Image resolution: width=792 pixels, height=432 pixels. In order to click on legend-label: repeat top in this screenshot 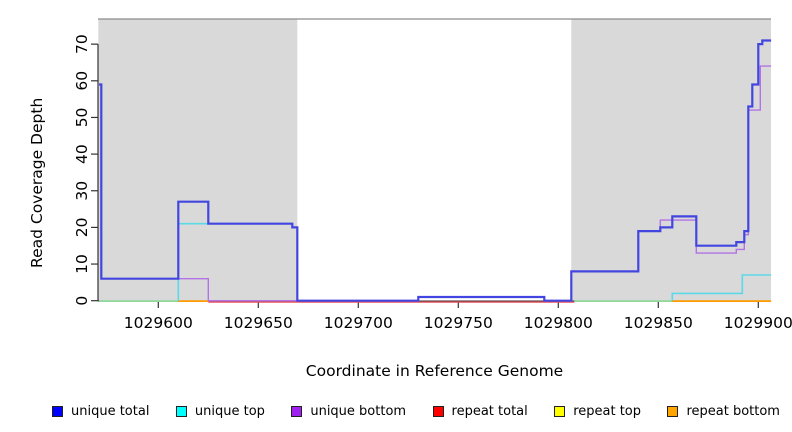, I will do `click(607, 411)`.